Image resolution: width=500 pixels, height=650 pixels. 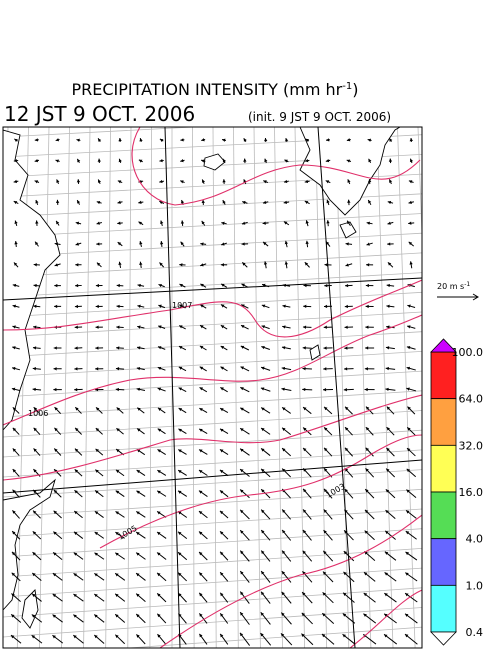 What do you see at coordinates (443, 562) in the screenshot?
I see `colorbar-segment` at bounding box center [443, 562].